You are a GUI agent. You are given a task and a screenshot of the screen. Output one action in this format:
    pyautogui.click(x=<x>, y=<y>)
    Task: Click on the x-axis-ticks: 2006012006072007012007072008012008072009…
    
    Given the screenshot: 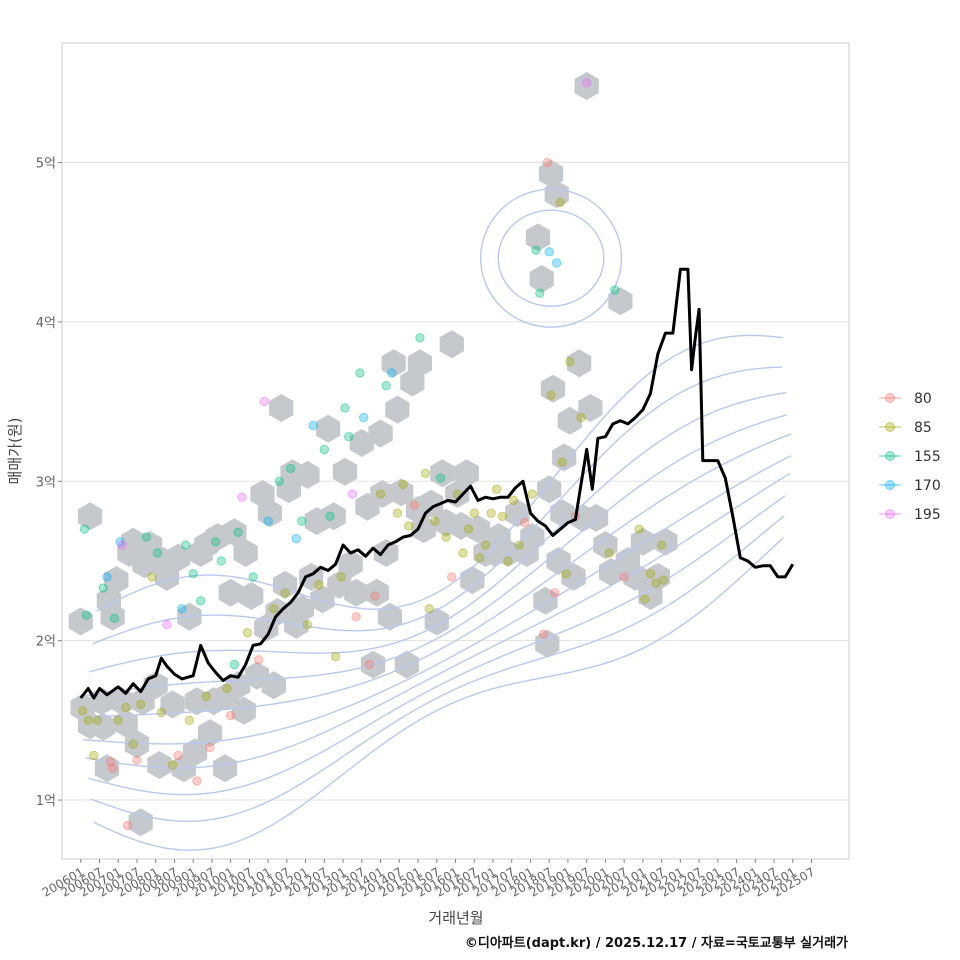 What is the action you would take?
    pyautogui.click(x=428, y=879)
    